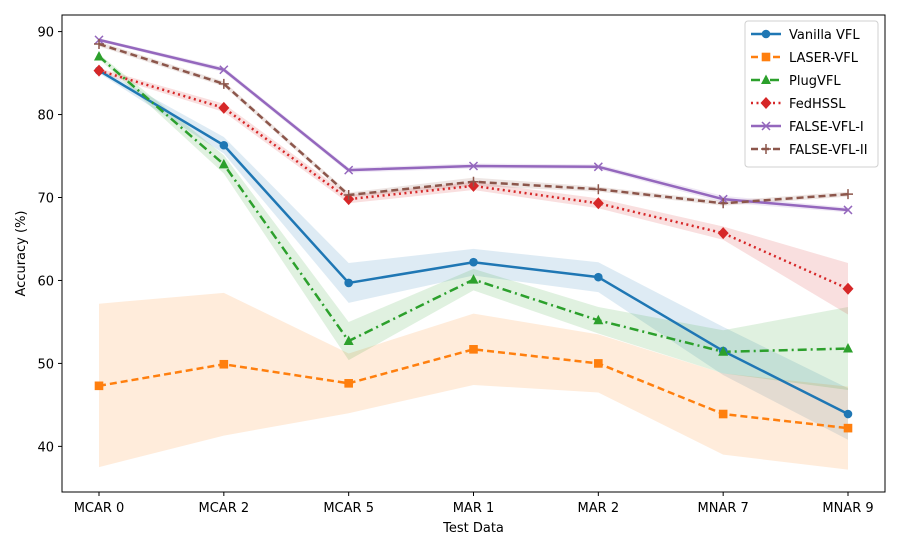  What do you see at coordinates (847, 508) in the screenshot?
I see `x-tick-label: MNAR 9` at bounding box center [847, 508].